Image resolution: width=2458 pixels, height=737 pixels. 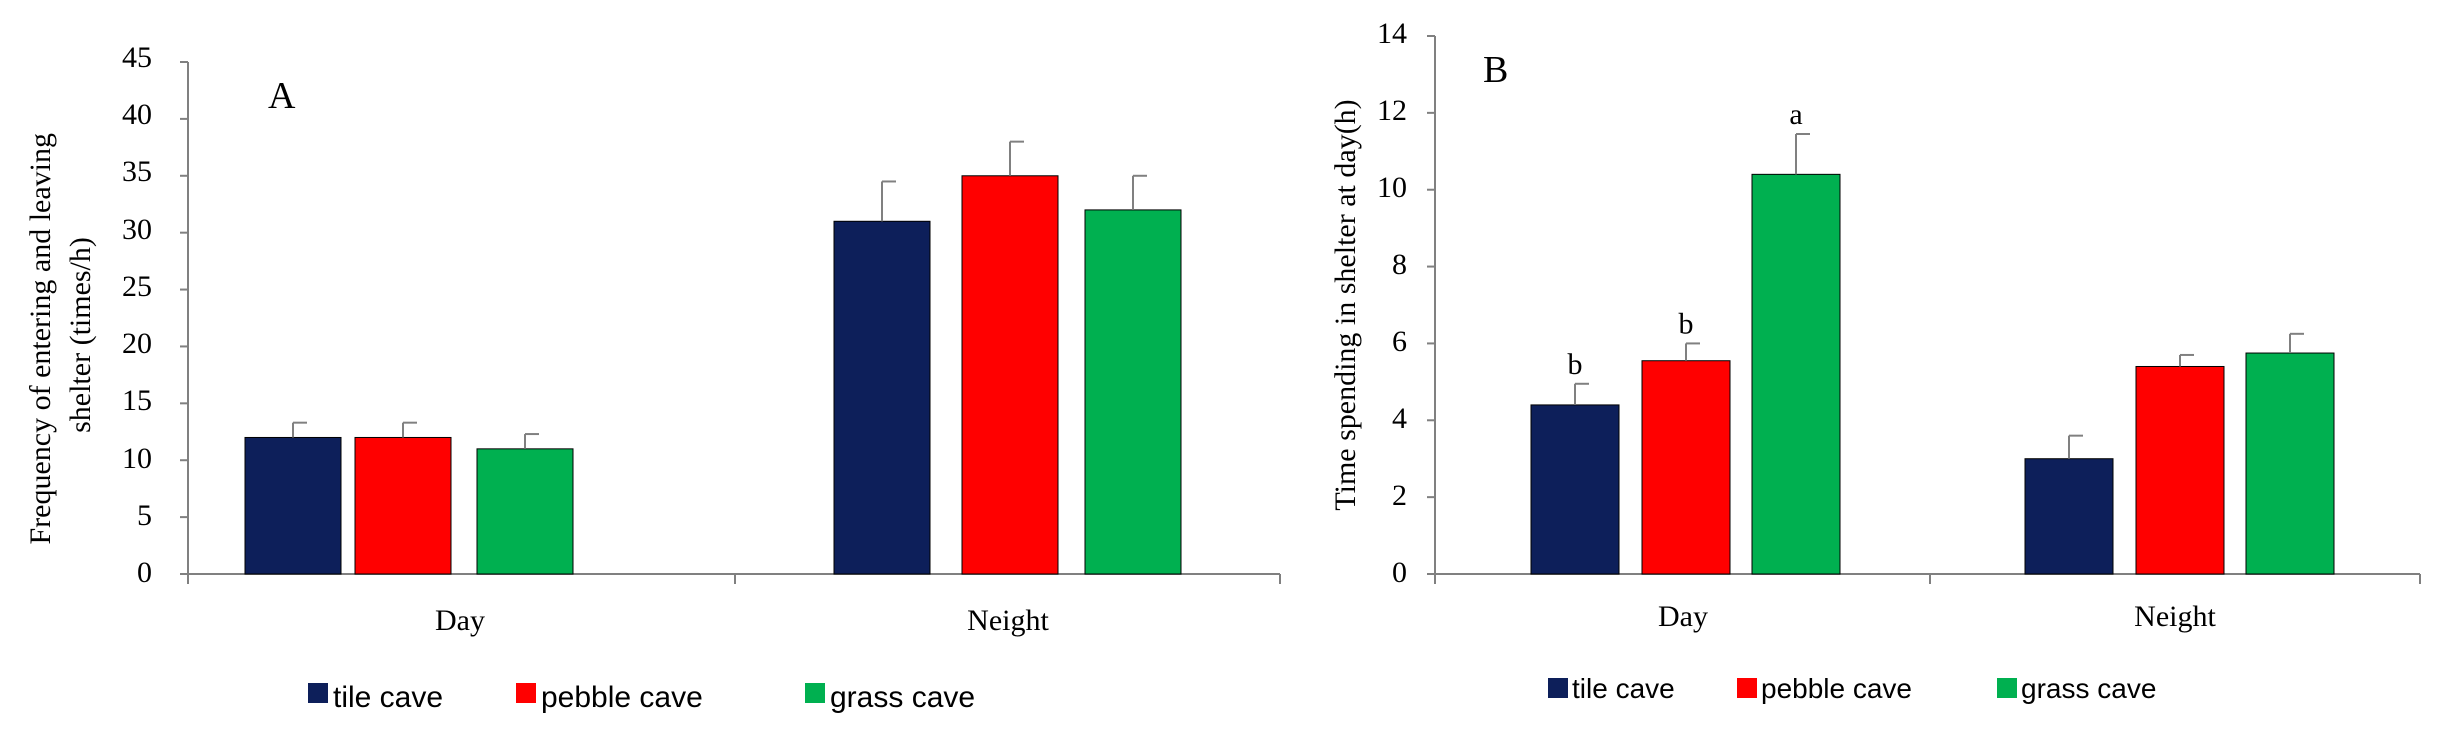 What do you see at coordinates (318, 693) in the screenshot?
I see `panel-a-legend-swatch-tile` at bounding box center [318, 693].